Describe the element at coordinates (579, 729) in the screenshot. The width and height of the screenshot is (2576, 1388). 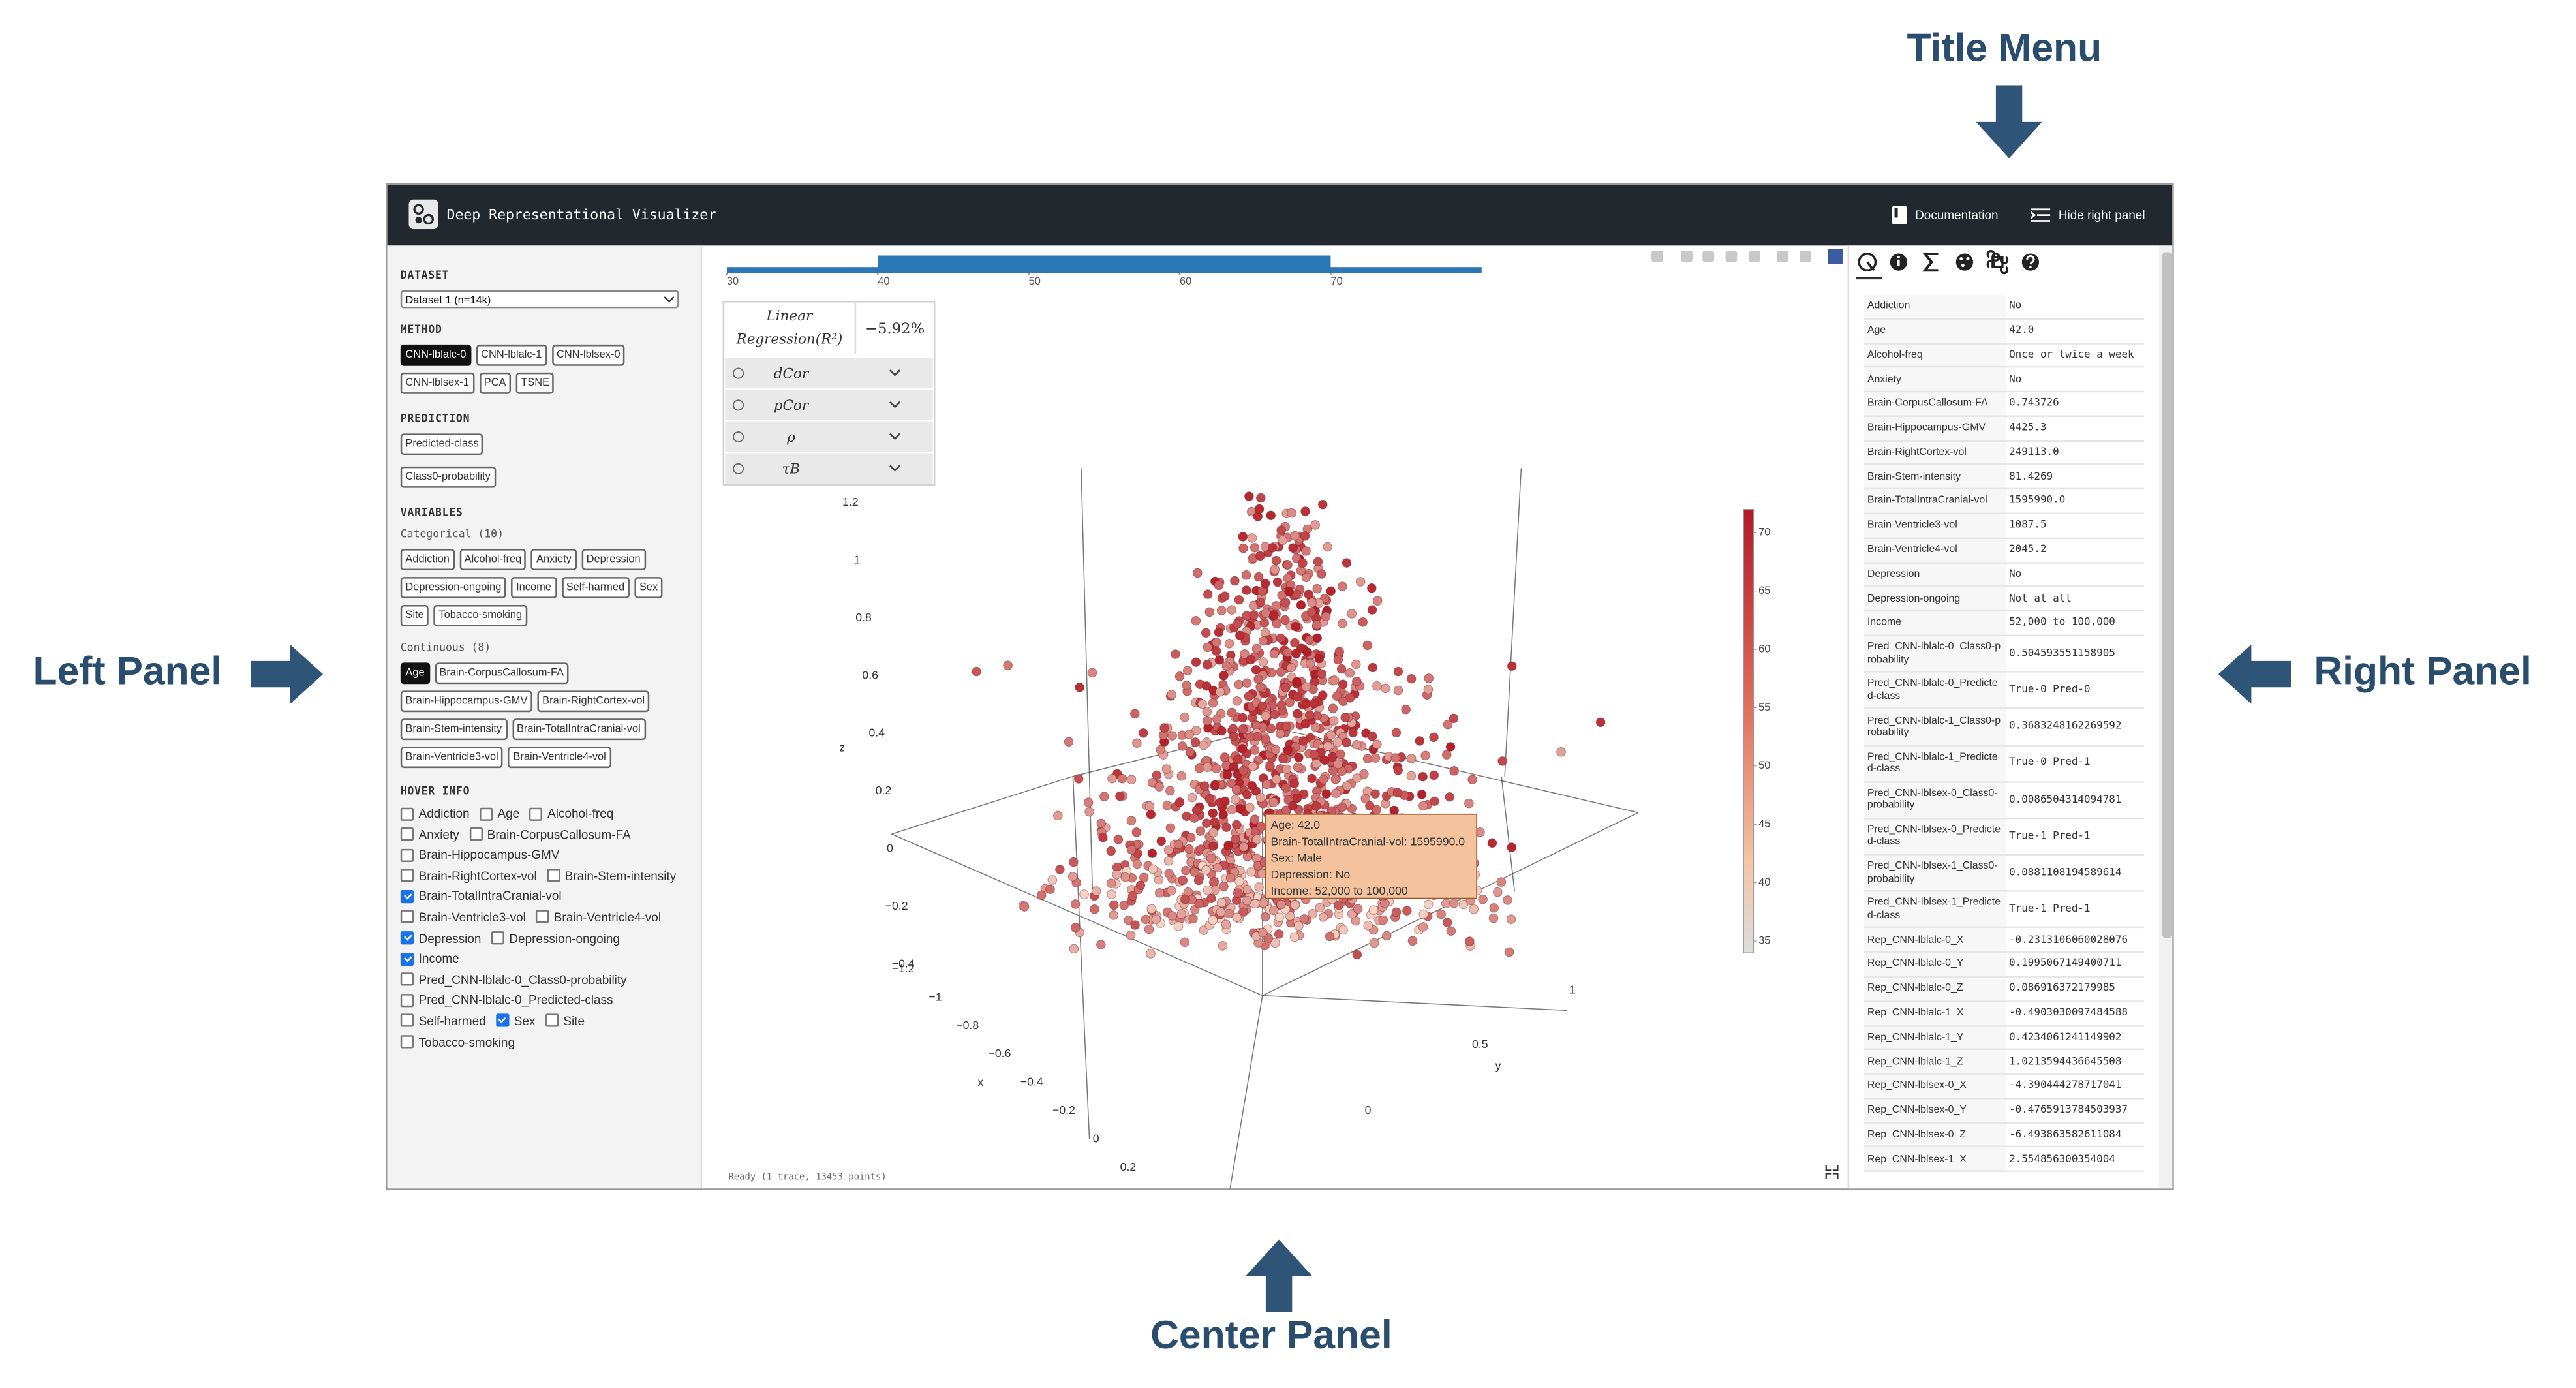
I see `toggle-button: Brain-TotalIntraCranial-vol` at that location.